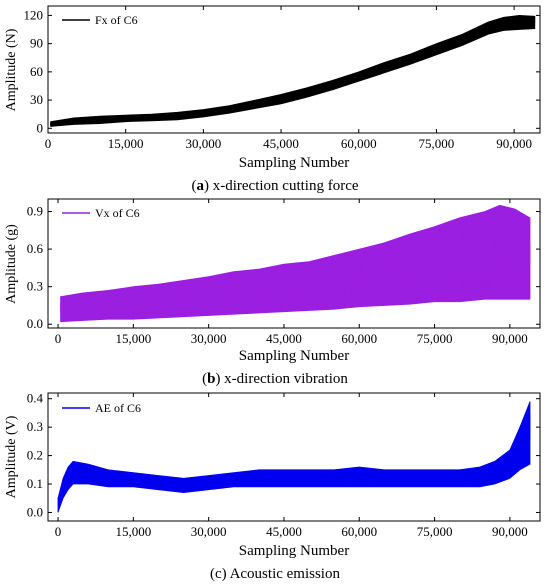 The image size is (550, 585). I want to click on y-tick-label: 0.6, so click(35, 248).